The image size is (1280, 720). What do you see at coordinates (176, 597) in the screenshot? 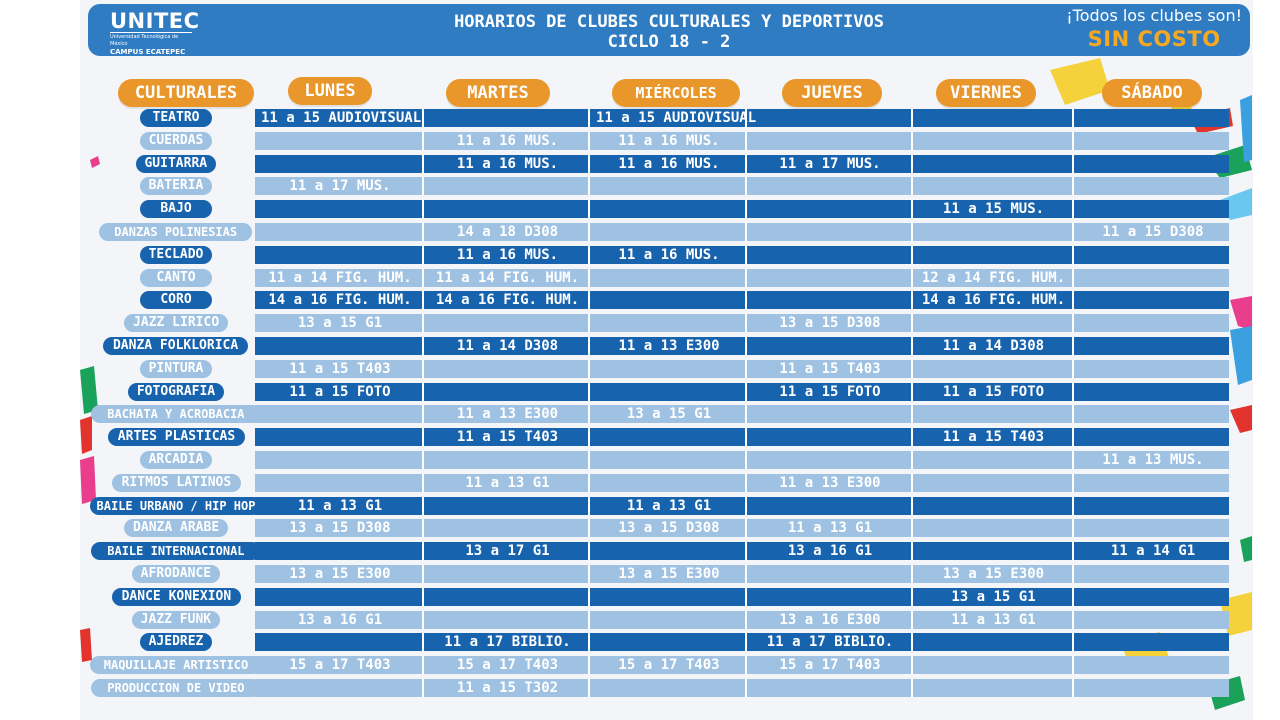
I see `club-label: DANCE KONEXION` at bounding box center [176, 597].